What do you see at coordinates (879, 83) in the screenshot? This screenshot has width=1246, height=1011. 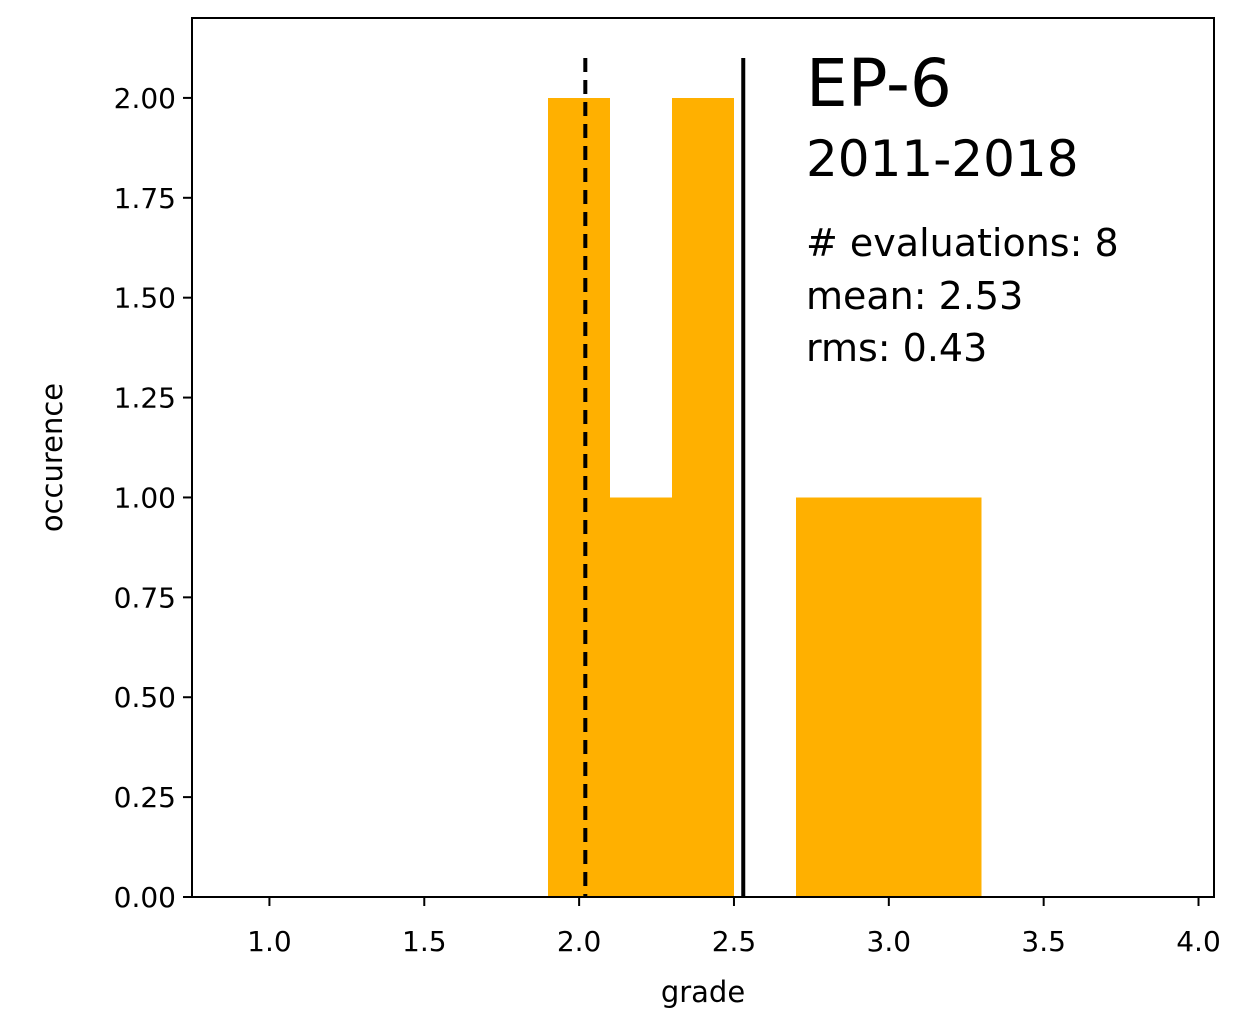 I see `chart-title: EP-6` at bounding box center [879, 83].